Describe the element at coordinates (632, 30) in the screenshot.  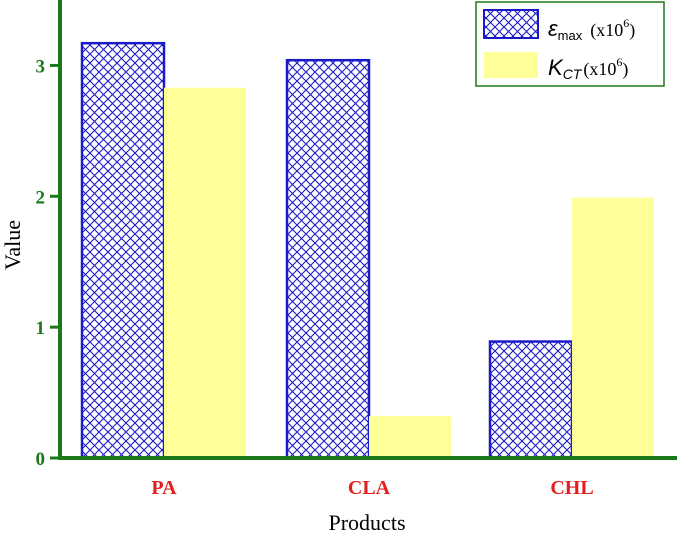
I see `legend-series1-unit-suffix: )` at that location.